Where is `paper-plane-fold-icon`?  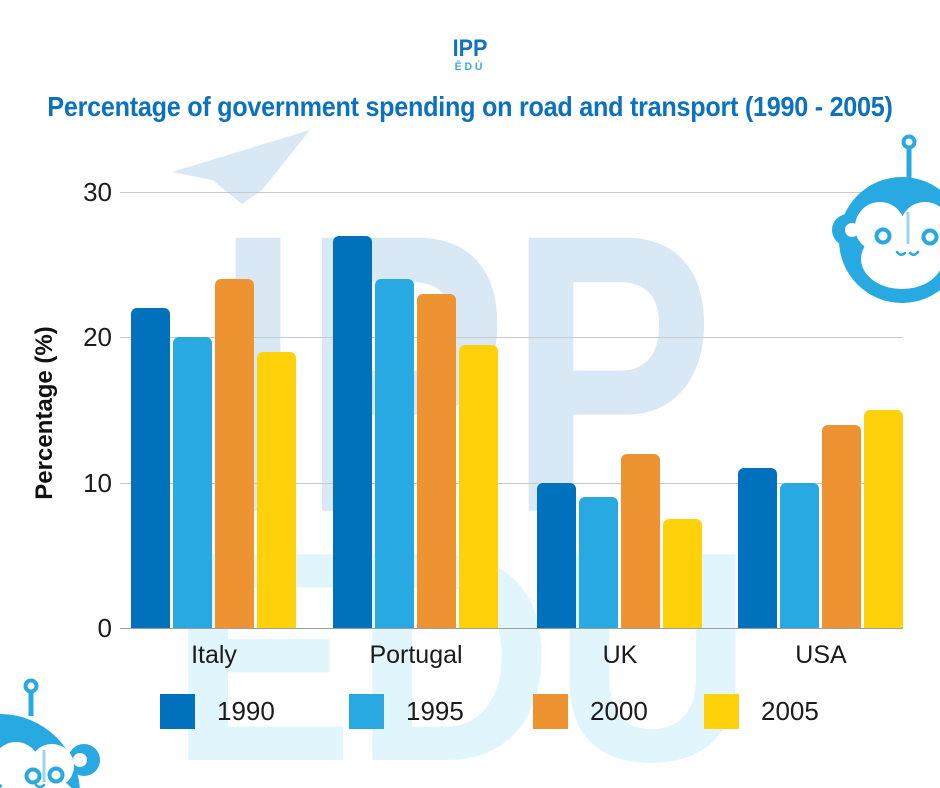 paper-plane-fold-icon is located at coordinates (236, 191).